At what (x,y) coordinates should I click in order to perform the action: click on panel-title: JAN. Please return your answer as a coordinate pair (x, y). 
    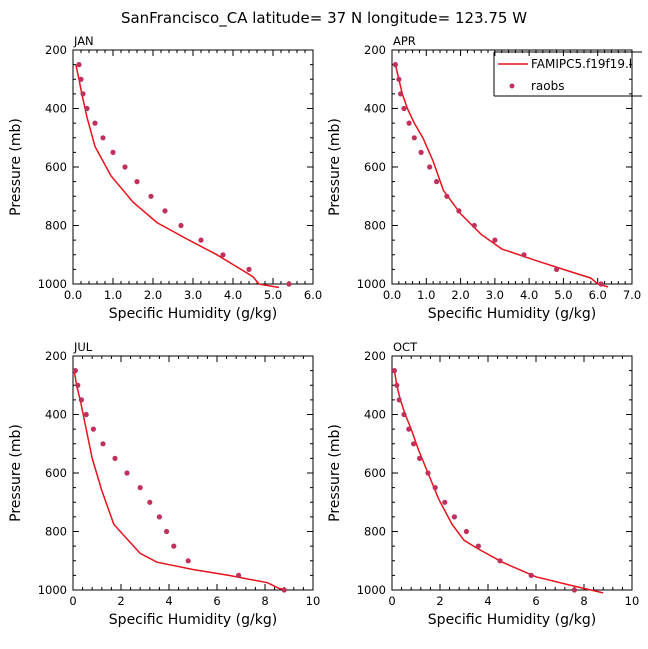
    Looking at the image, I should click on (83, 41).